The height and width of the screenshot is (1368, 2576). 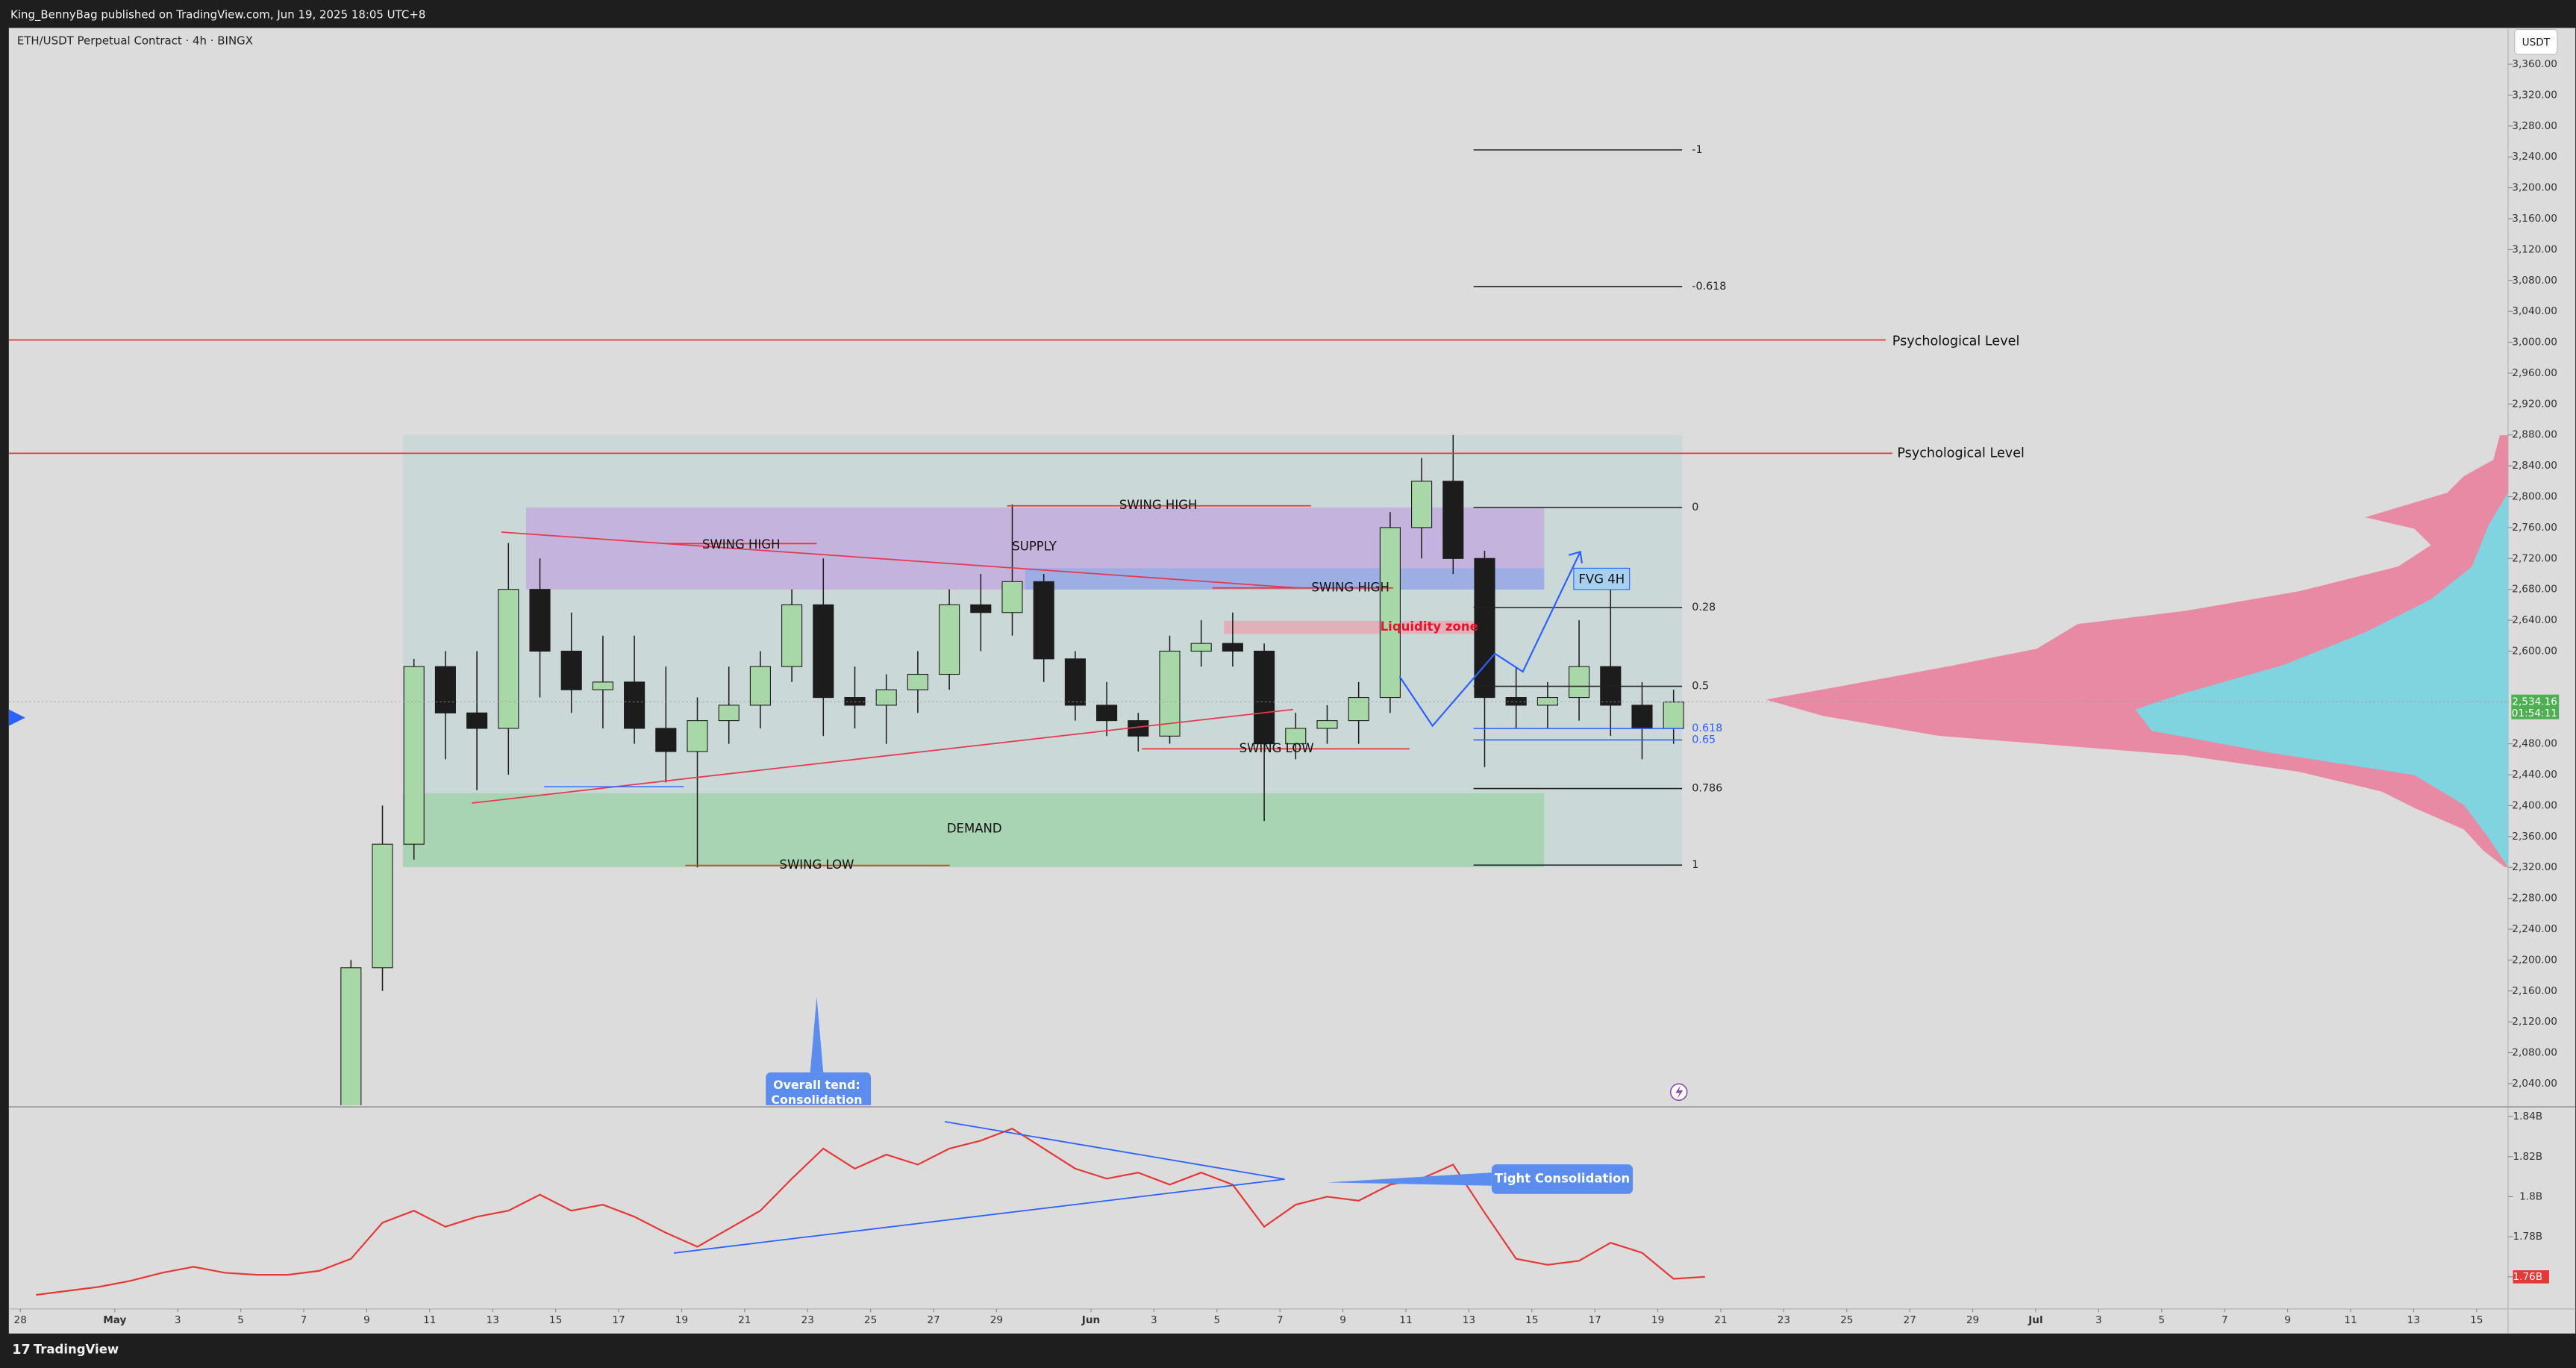 I want to click on y-tick-label: 2,320.00, so click(x=2534, y=867).